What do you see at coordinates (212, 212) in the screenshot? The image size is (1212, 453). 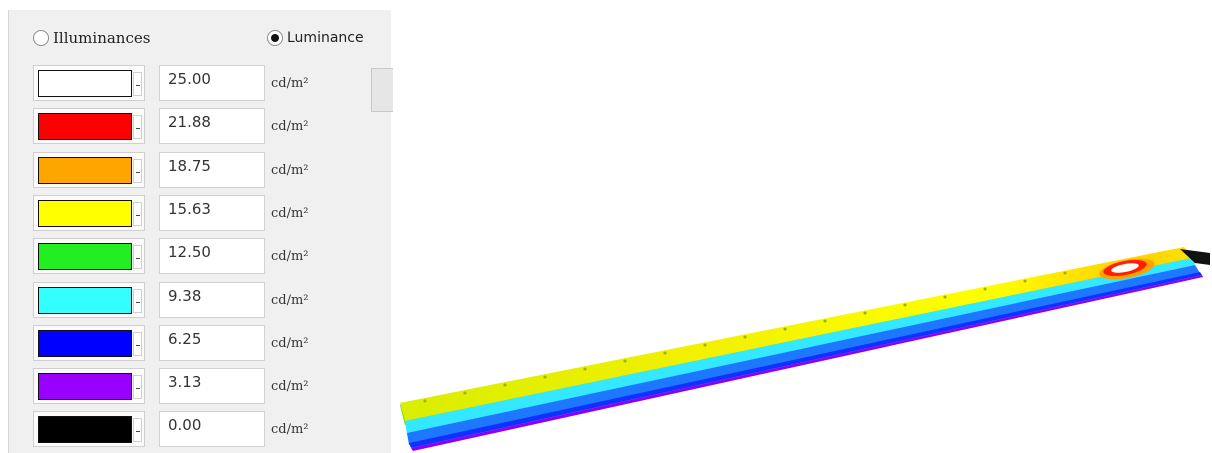 I see `value-field: 15.63` at bounding box center [212, 212].